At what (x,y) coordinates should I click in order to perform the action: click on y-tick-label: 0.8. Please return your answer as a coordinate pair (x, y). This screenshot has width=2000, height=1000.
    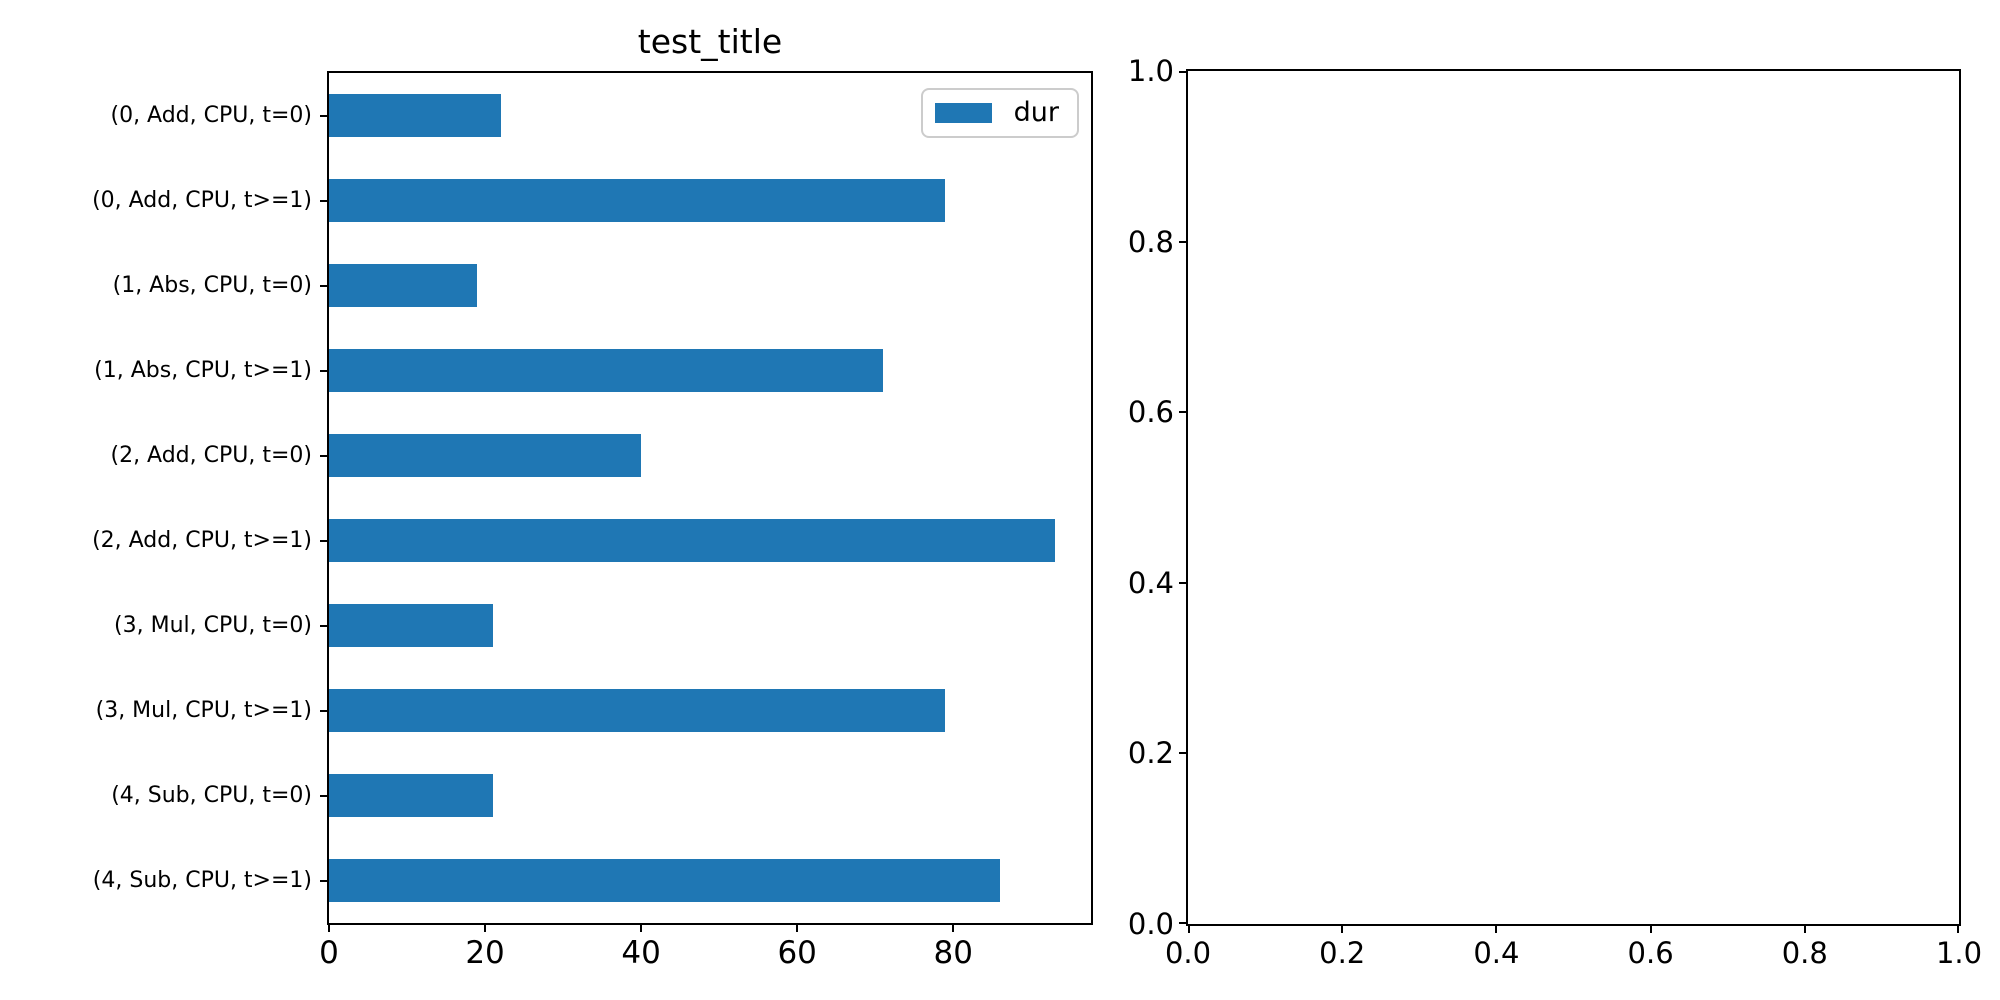
    Looking at the image, I should click on (1150, 241).